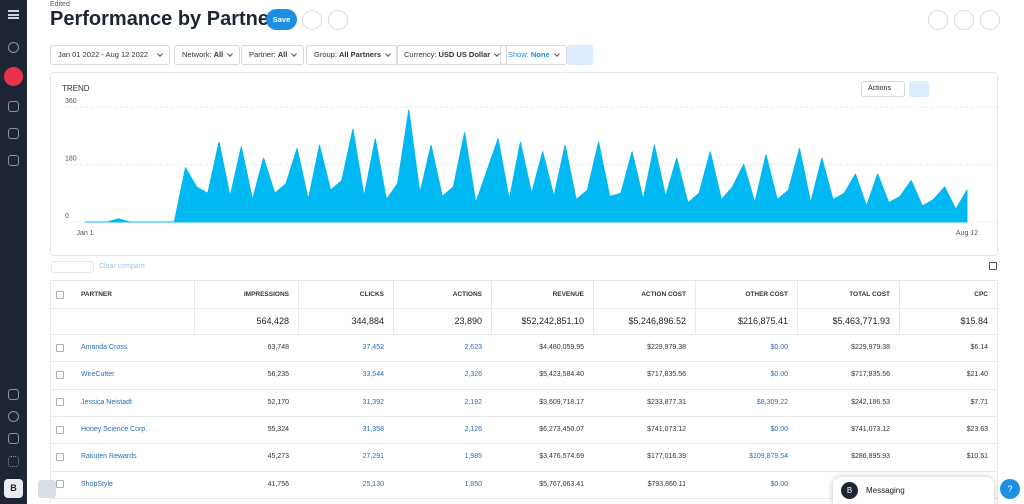  Describe the element at coordinates (373, 347) in the screenshot. I see `link-cell: 37,452` at that location.